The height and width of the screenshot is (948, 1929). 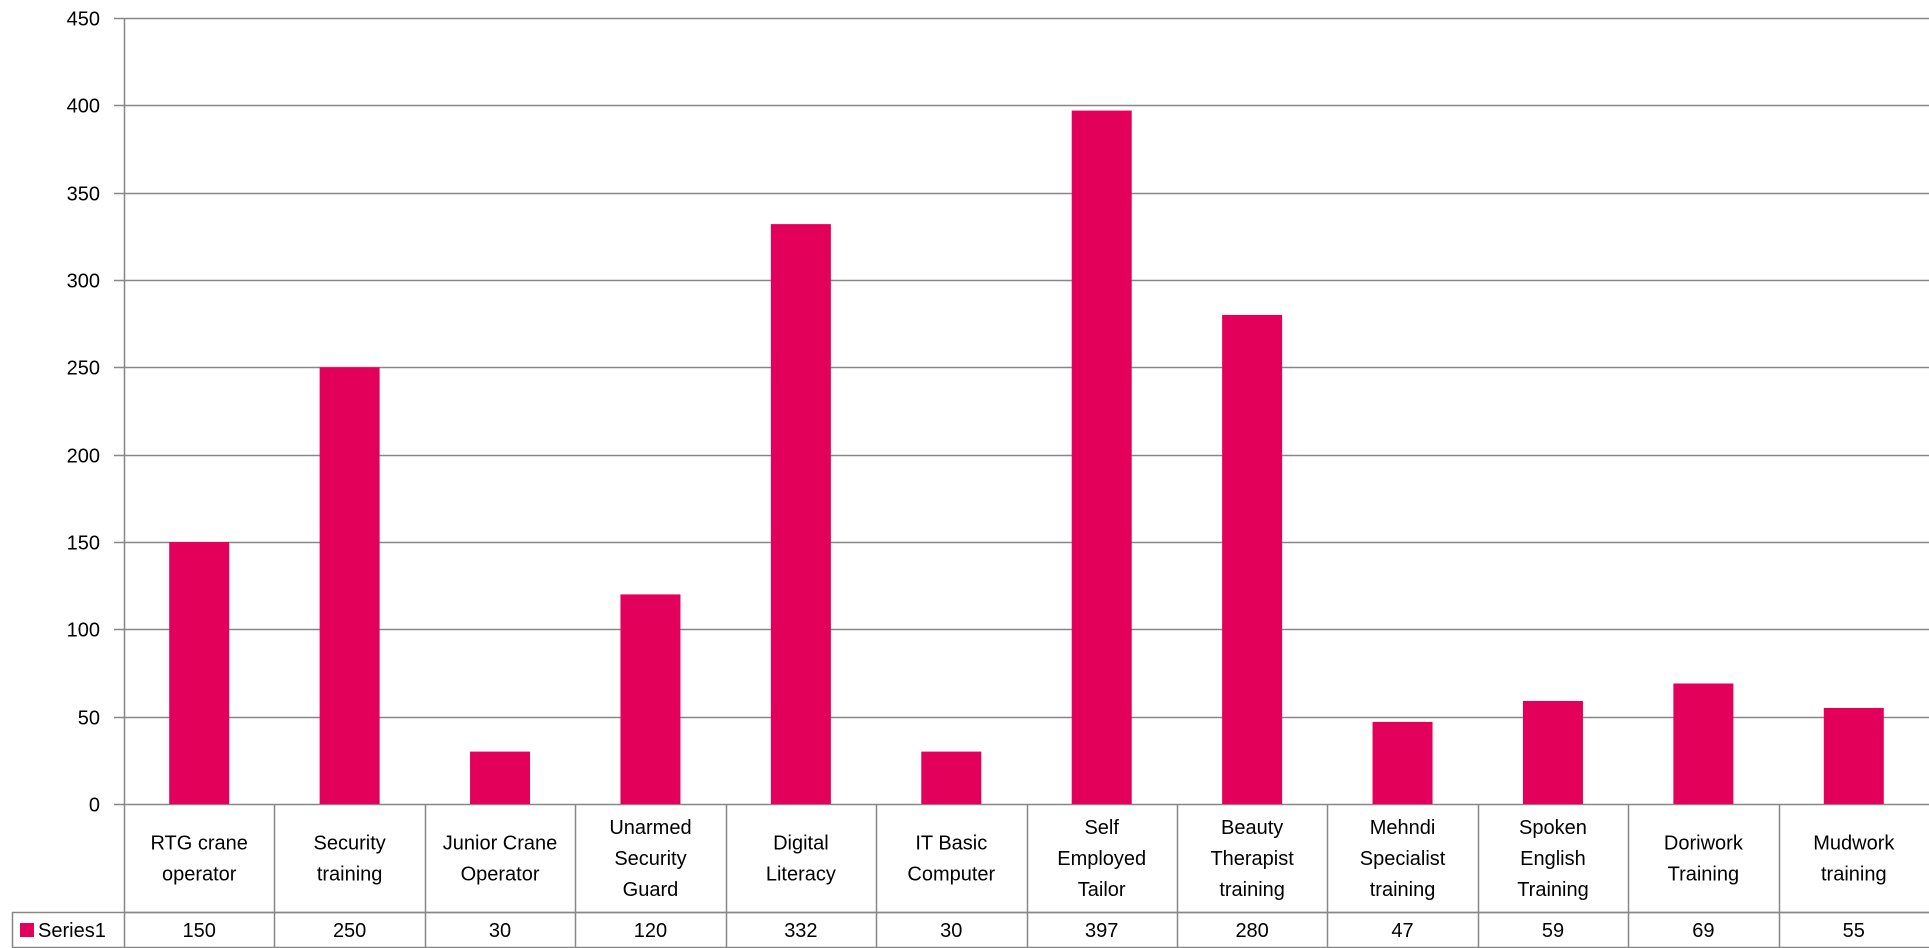 What do you see at coordinates (83, 107) in the screenshot?
I see `y-tick-label: 400` at bounding box center [83, 107].